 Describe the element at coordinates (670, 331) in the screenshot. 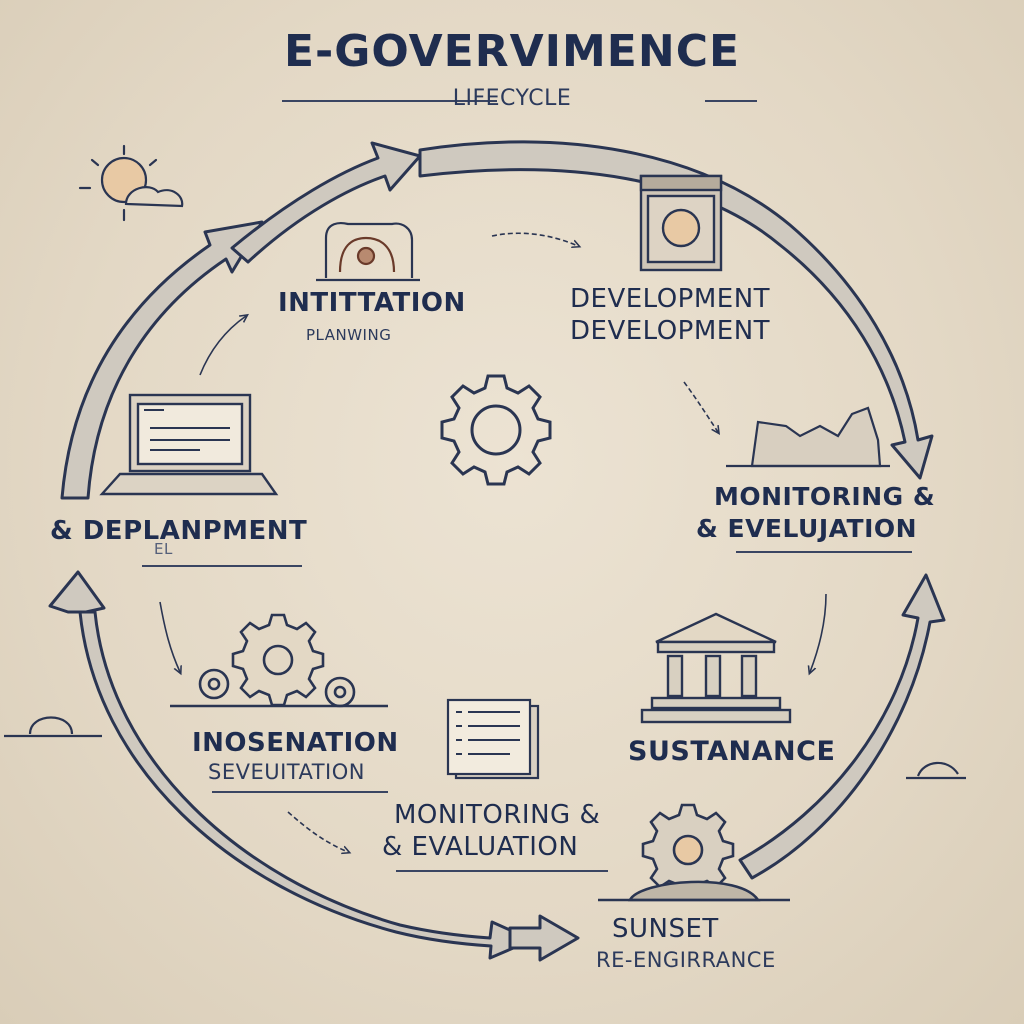

I see `stage-subtitle-development: DEVELOPMENT` at that location.